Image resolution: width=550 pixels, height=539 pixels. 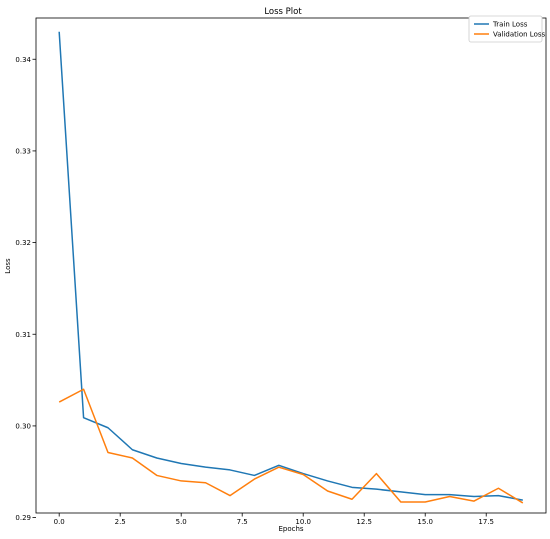 What do you see at coordinates (23, 335) in the screenshot?
I see `y-tick-label: 0.31` at bounding box center [23, 335].